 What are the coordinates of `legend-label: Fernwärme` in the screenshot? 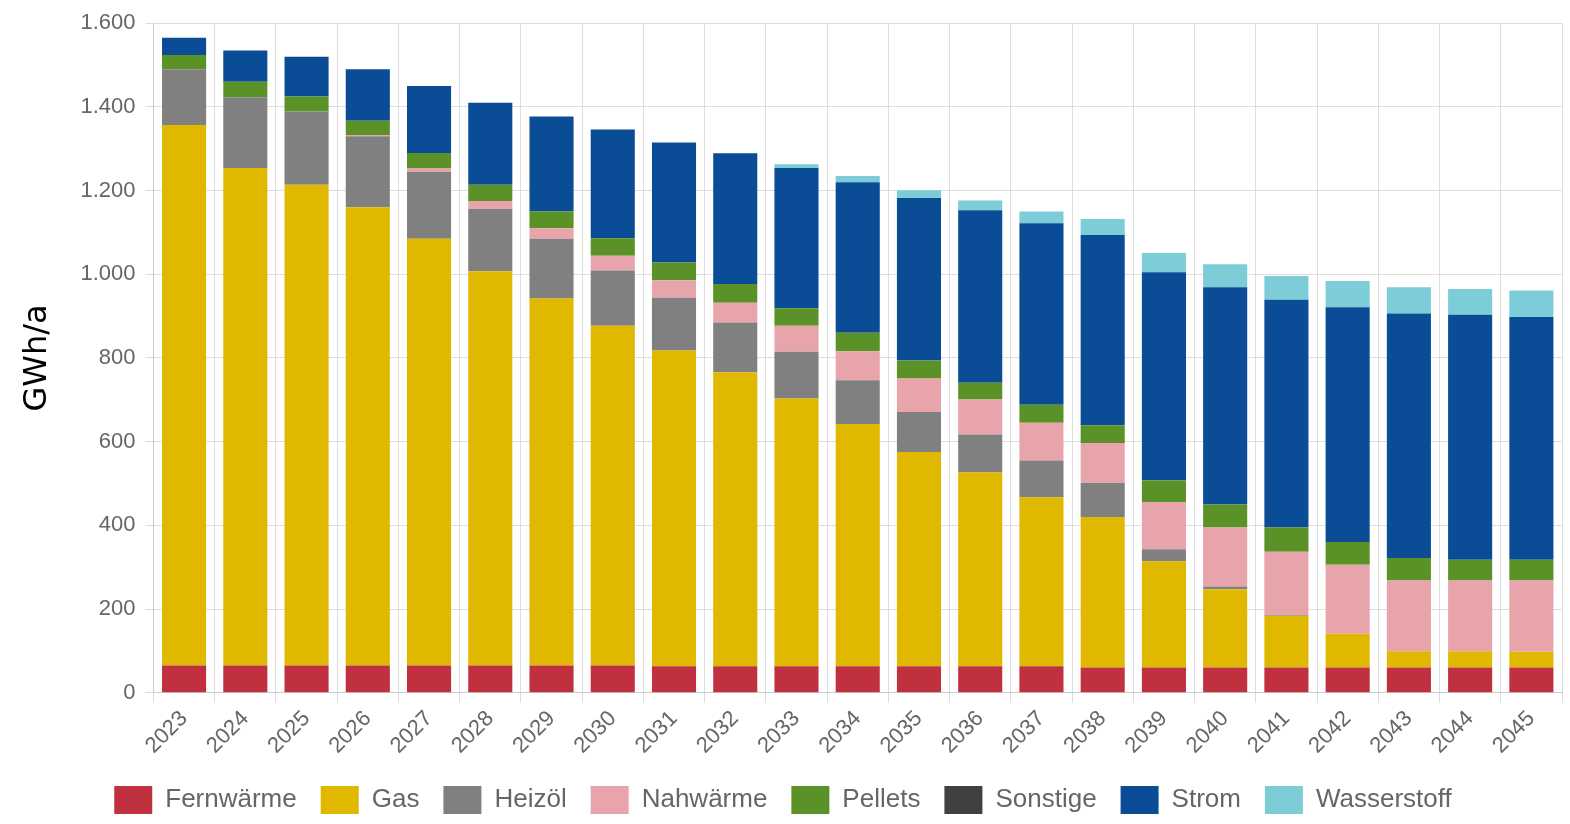 It's located at (231, 798).